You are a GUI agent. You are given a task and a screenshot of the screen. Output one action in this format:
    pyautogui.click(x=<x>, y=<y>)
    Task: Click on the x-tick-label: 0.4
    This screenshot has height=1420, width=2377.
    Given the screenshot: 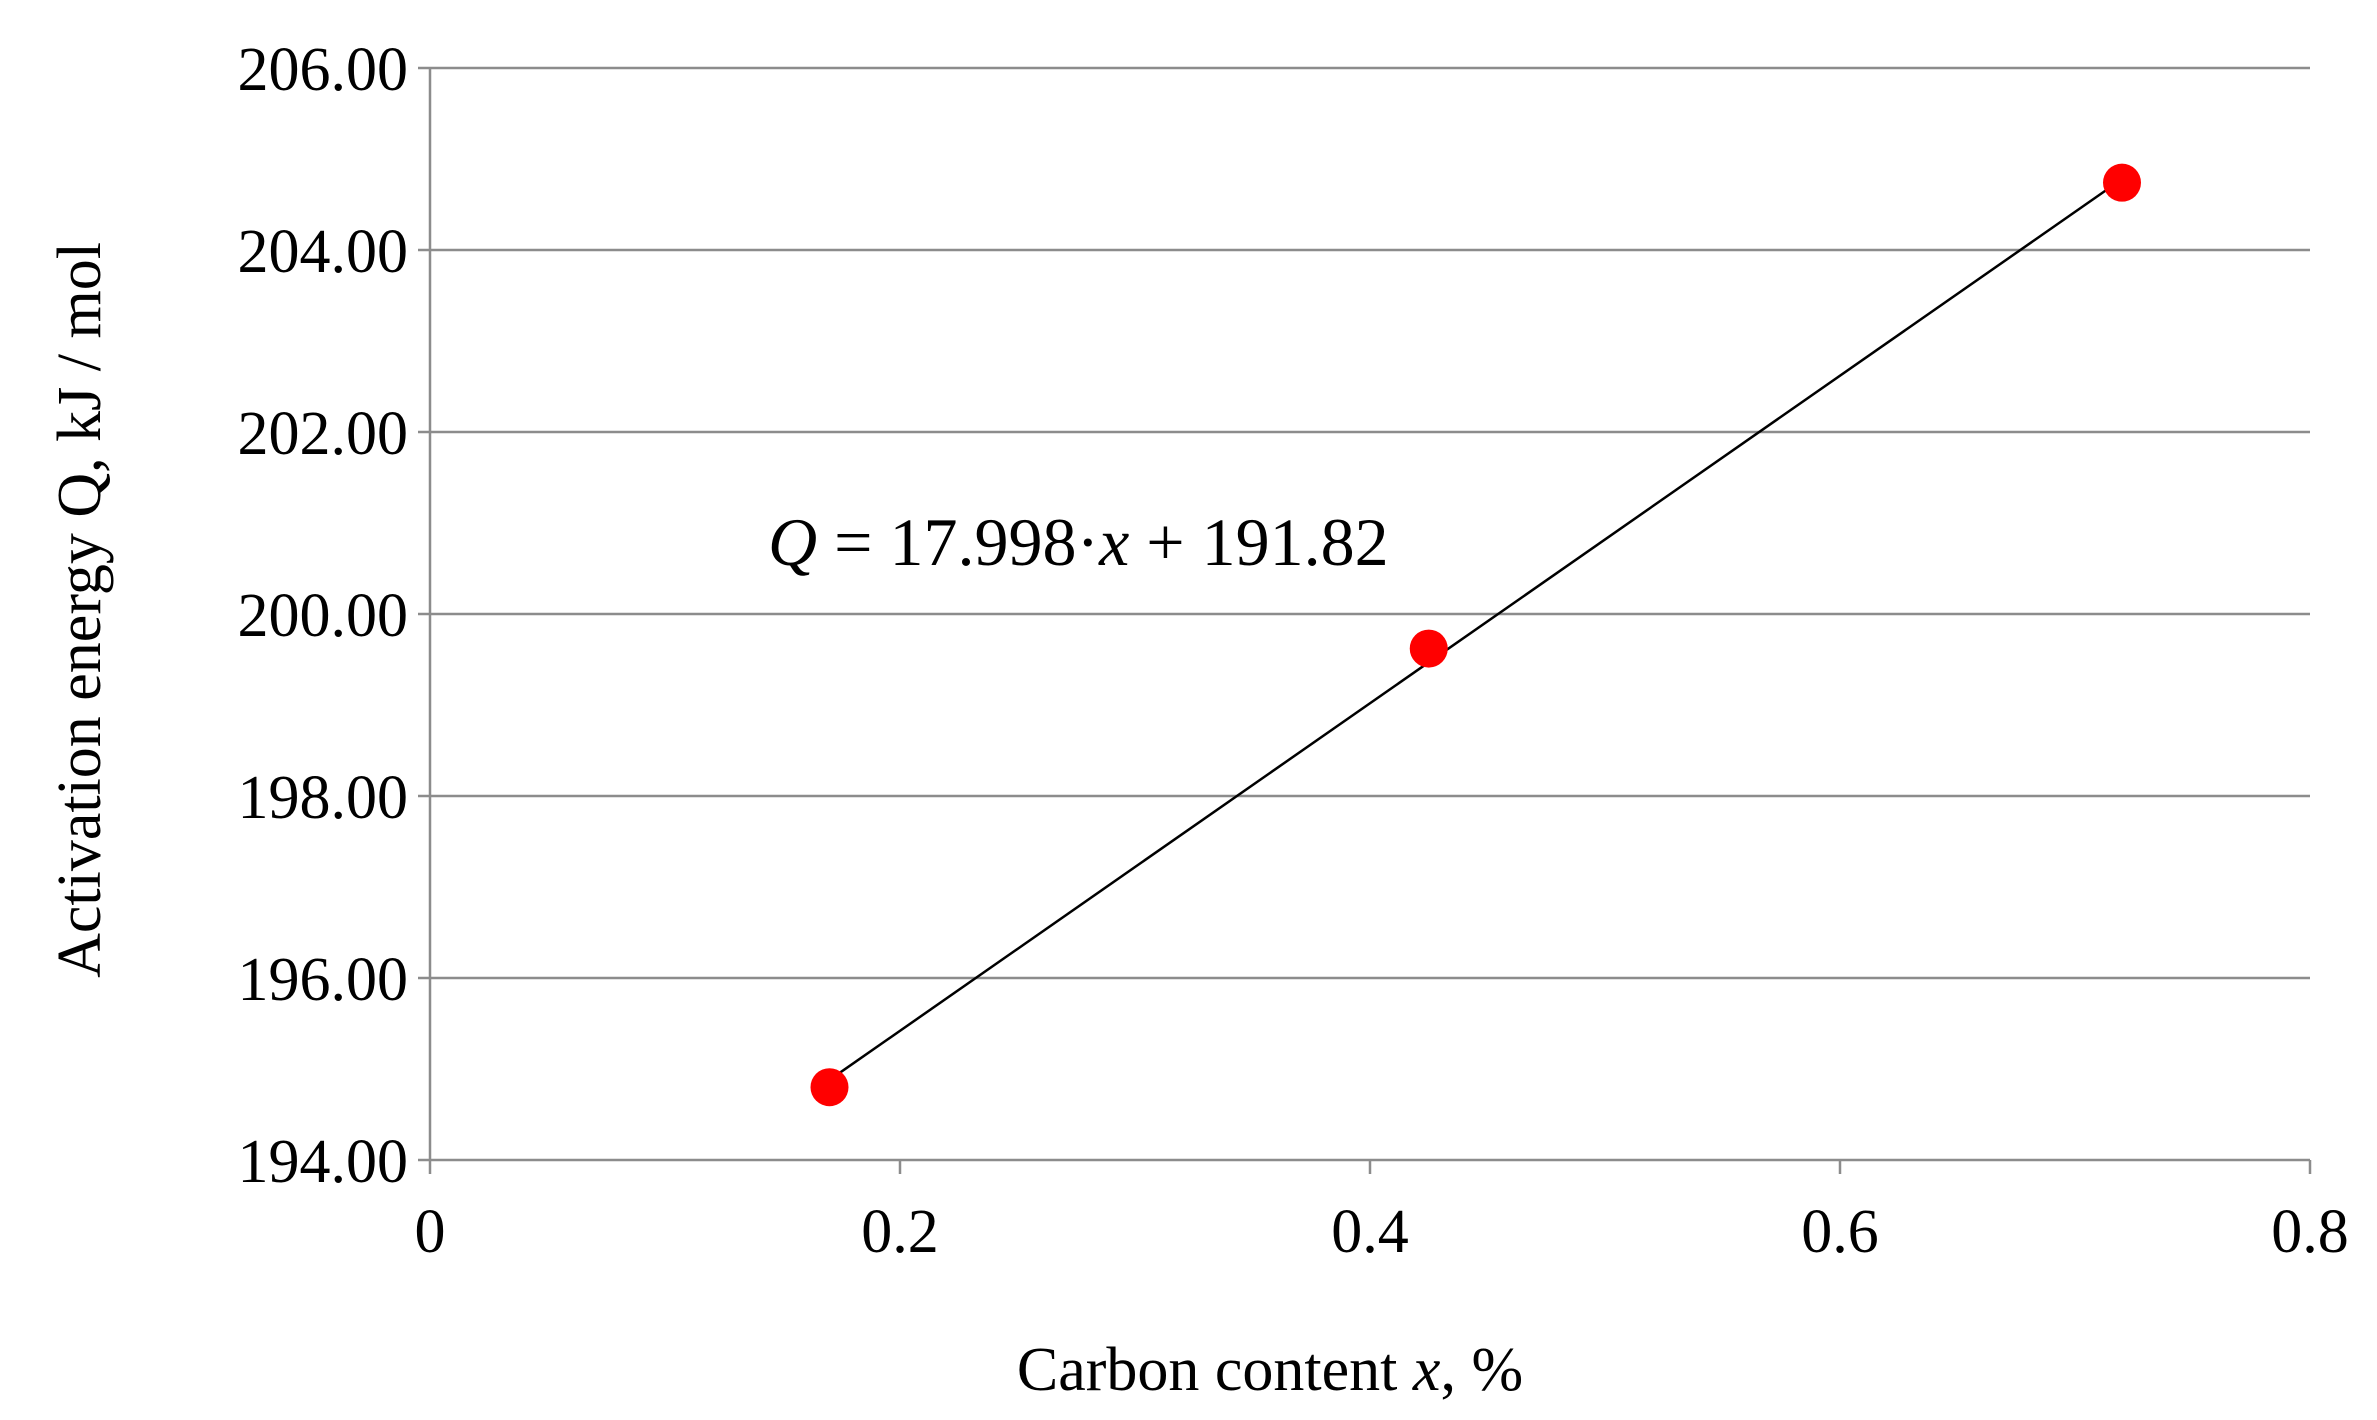 What is the action you would take?
    pyautogui.click(x=1370, y=1232)
    